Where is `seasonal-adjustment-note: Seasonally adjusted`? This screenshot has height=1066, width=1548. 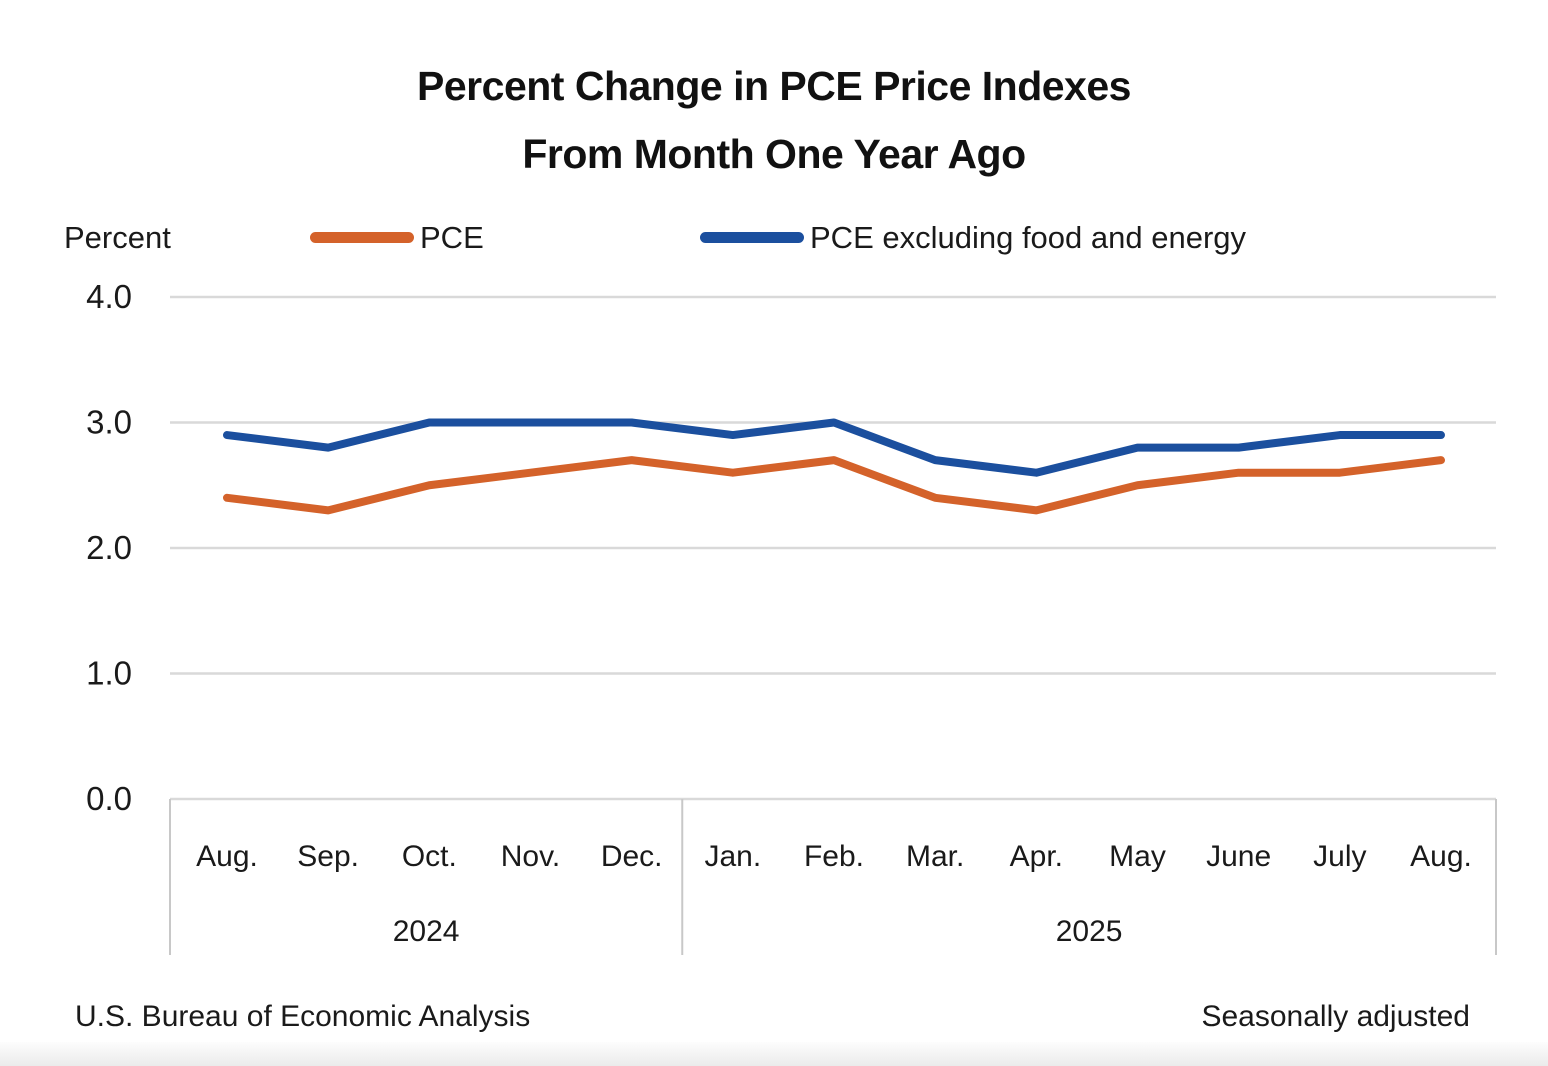
seasonal-adjustment-note: Seasonally adjusted is located at coordinates (1335, 1016).